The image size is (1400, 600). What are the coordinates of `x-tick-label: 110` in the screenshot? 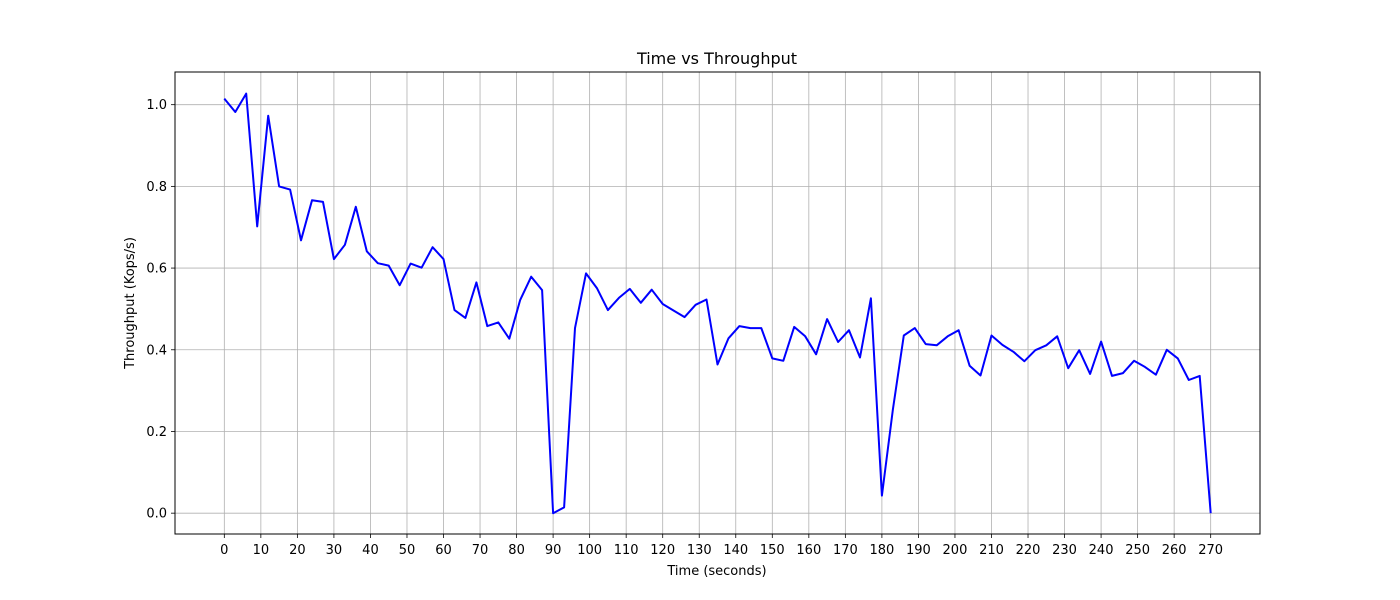 It's located at (626, 550).